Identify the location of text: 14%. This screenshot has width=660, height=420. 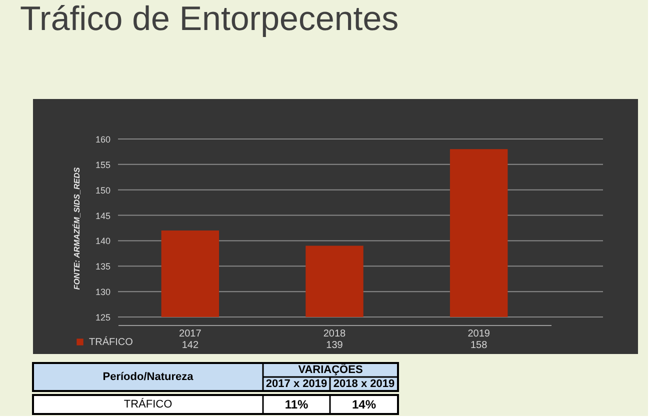
(364, 405).